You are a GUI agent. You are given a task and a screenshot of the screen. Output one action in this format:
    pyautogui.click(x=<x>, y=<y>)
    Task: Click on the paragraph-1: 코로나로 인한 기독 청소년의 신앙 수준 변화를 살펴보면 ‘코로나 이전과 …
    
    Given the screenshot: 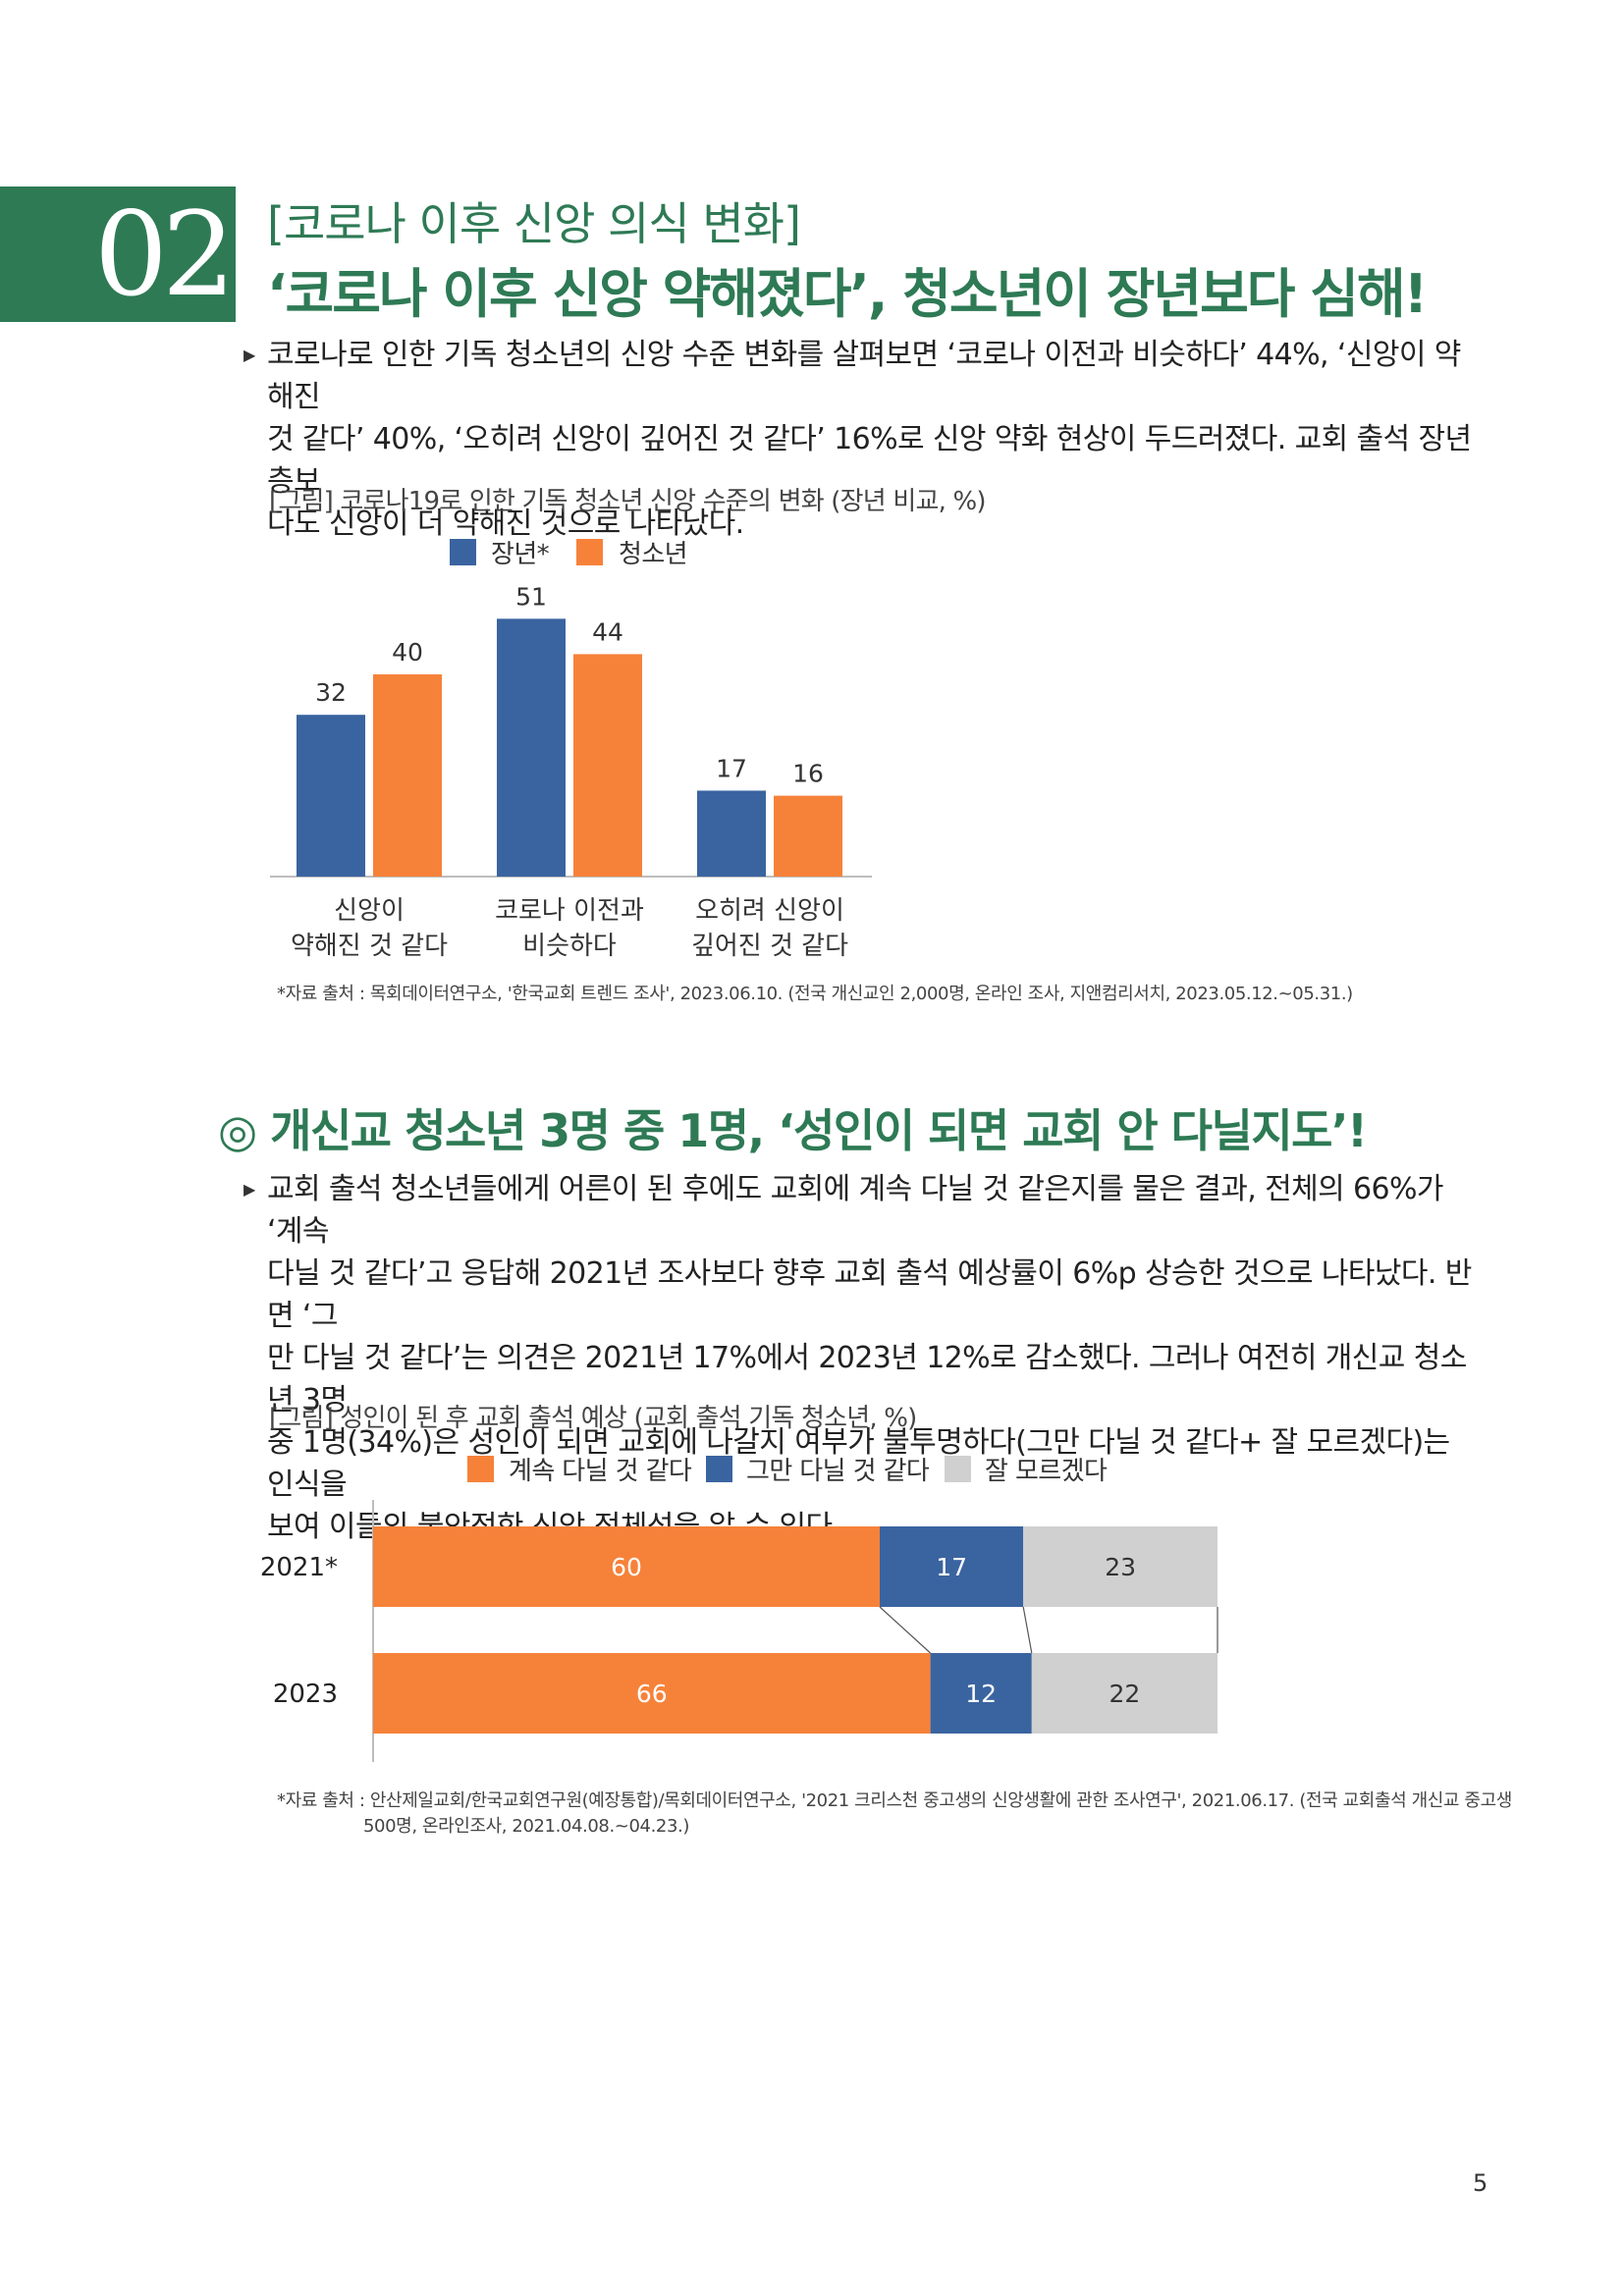 What is the action you would take?
    pyautogui.click(x=876, y=439)
    